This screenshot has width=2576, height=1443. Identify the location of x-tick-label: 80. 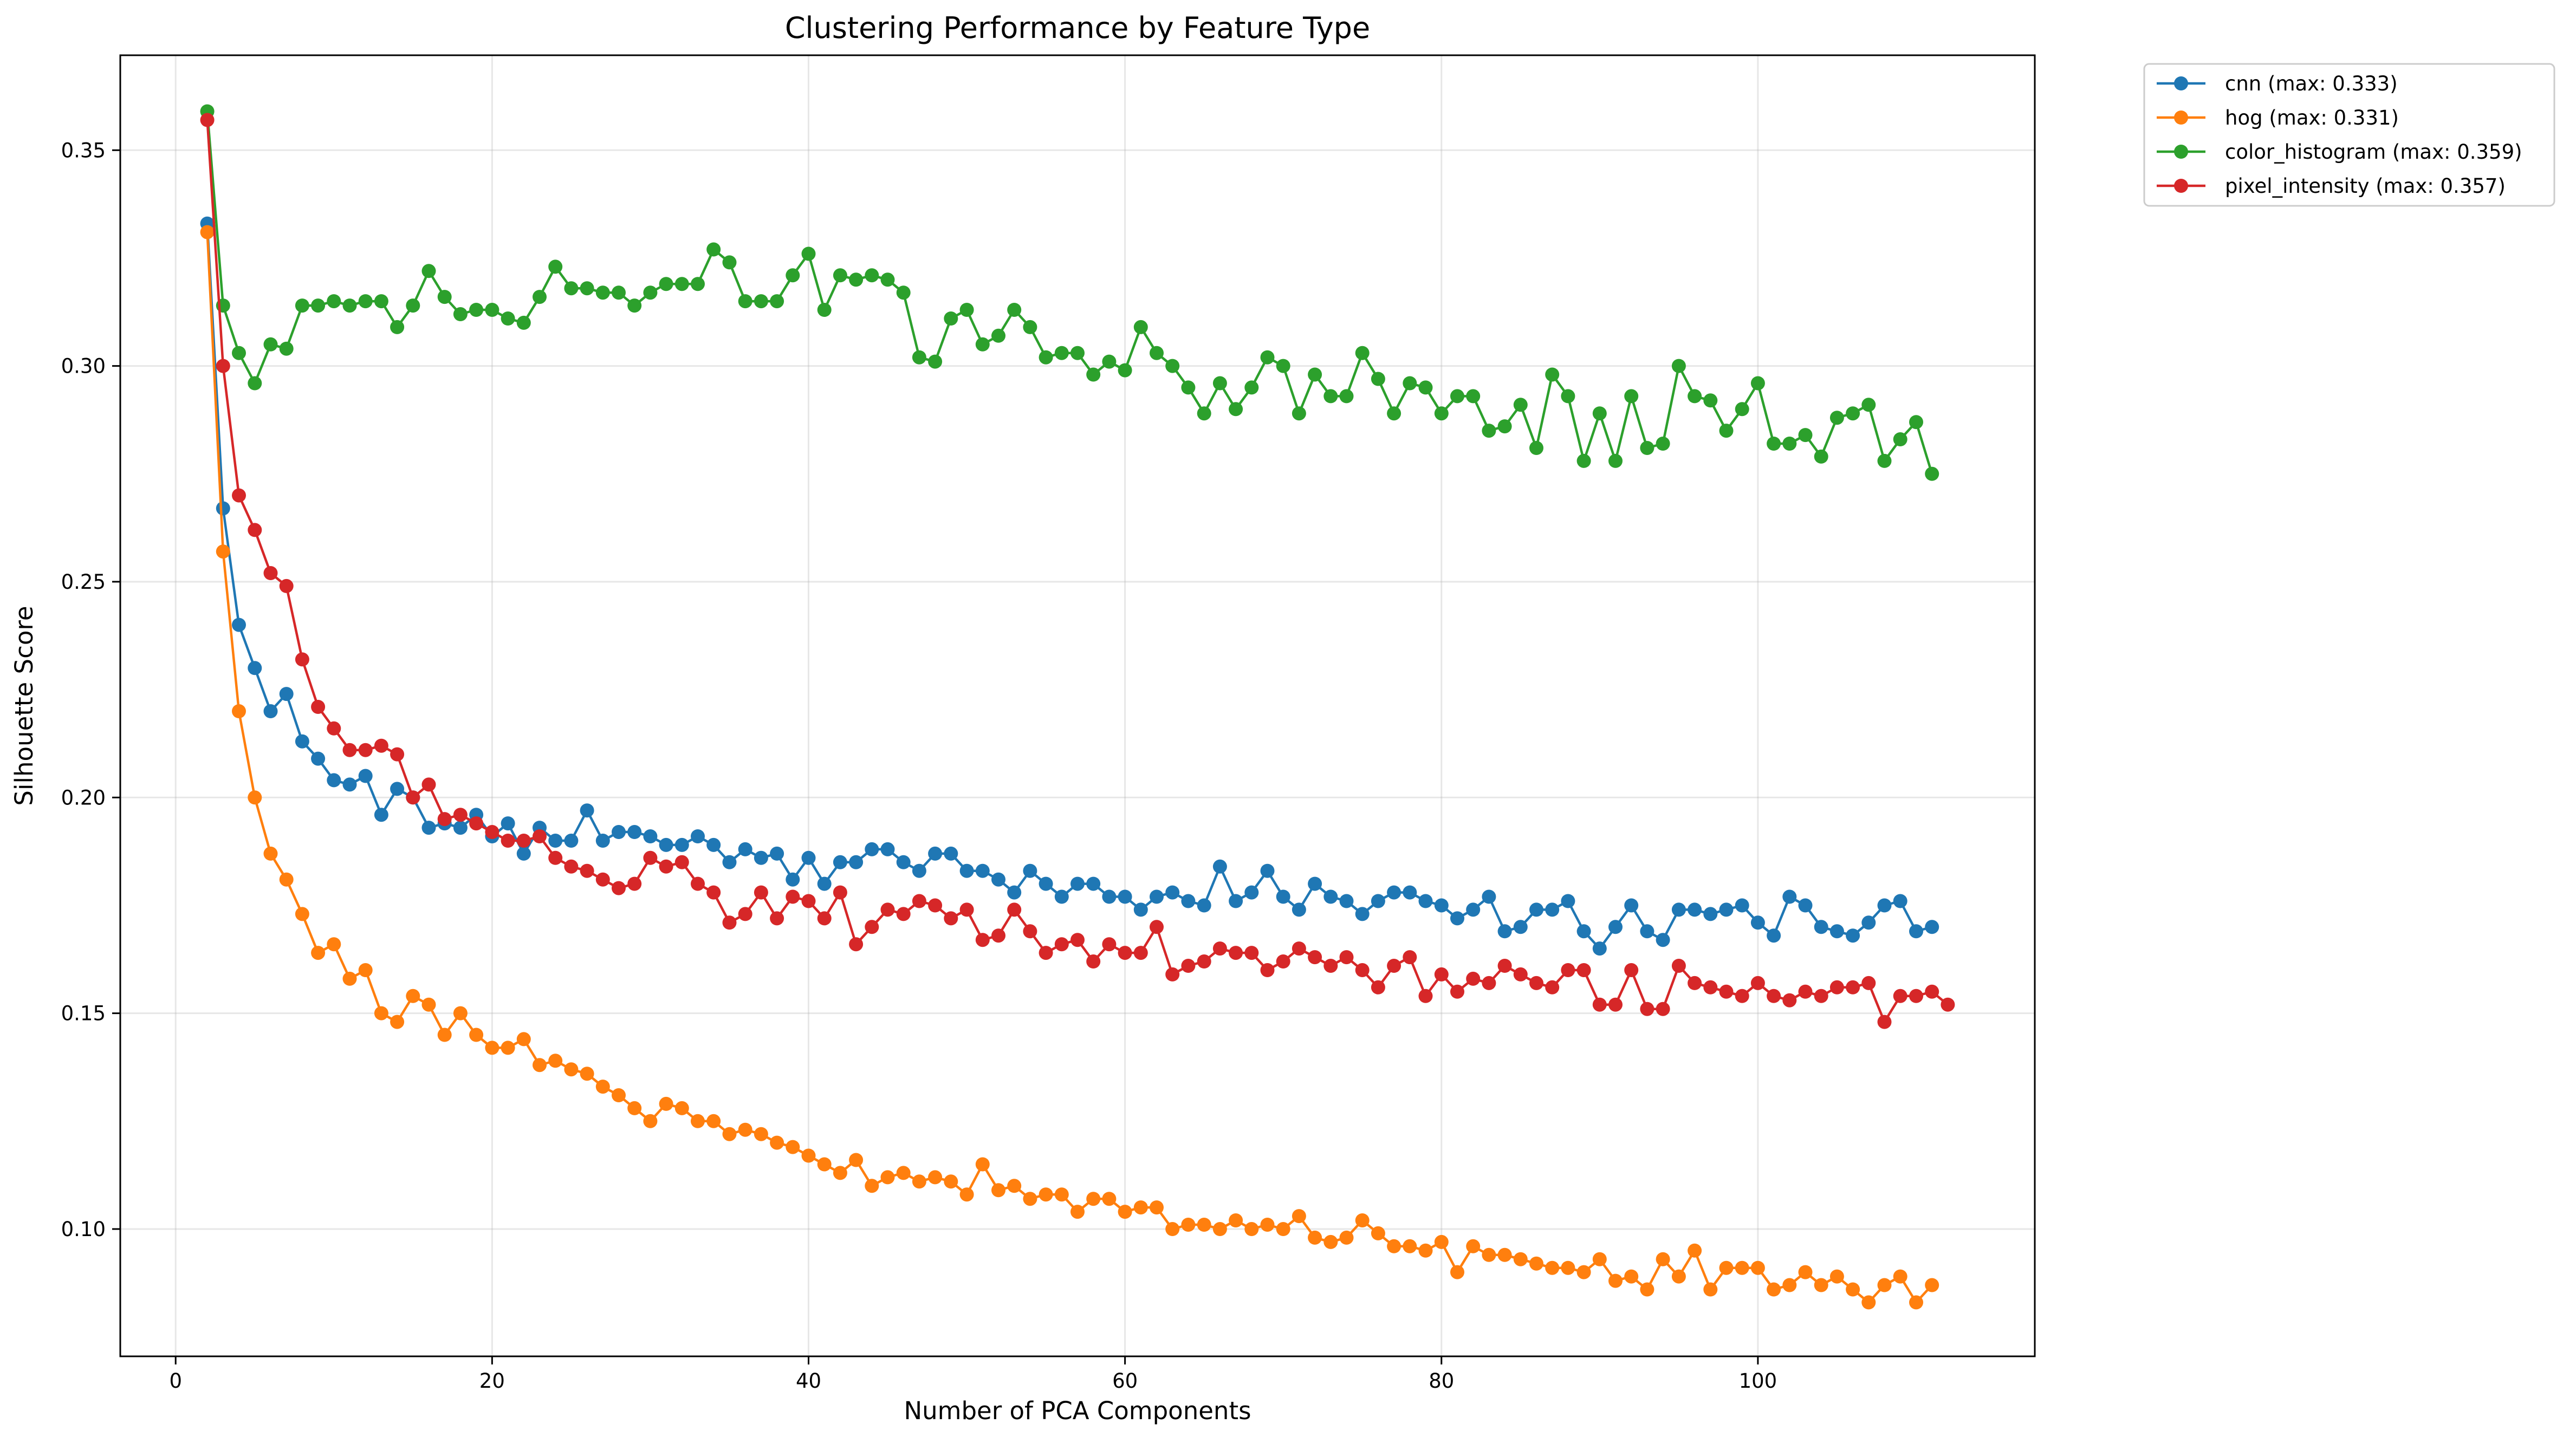
(1442, 1381).